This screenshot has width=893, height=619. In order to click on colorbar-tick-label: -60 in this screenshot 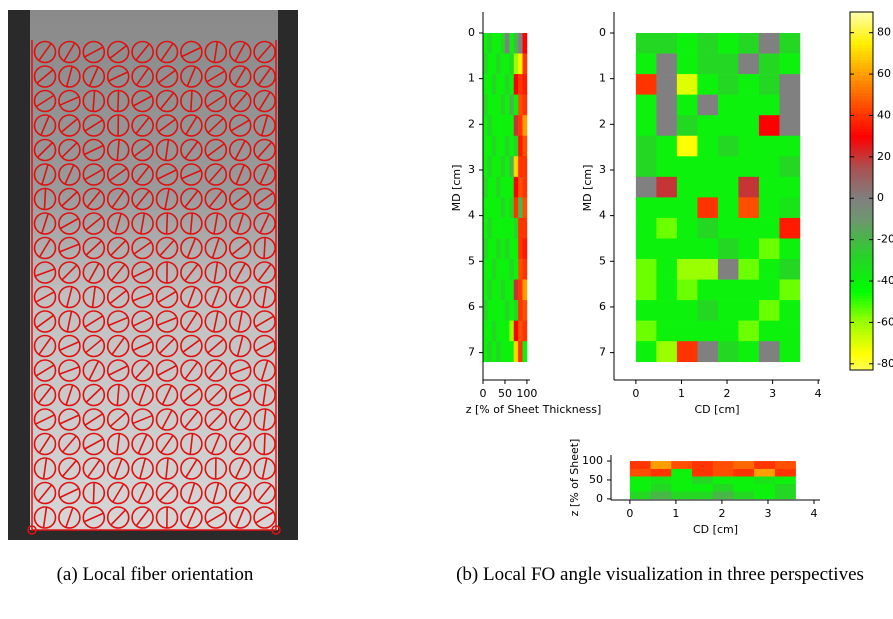, I will do `click(885, 321)`.